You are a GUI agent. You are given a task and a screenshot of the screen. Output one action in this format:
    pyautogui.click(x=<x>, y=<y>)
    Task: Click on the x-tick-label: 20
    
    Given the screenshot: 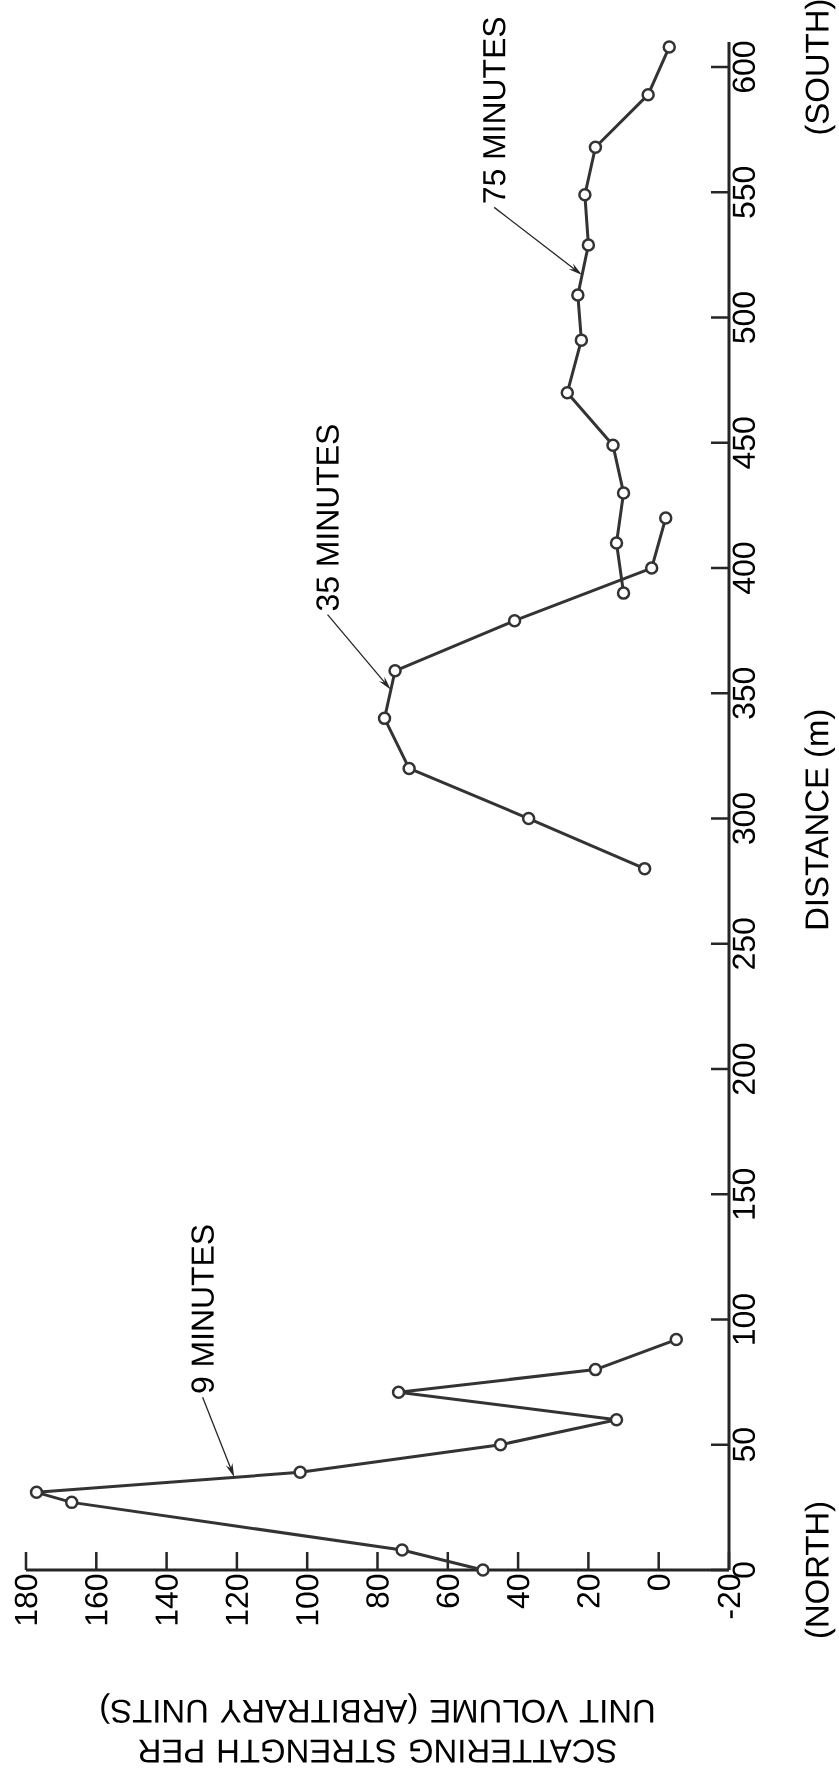 What is the action you would take?
    pyautogui.click(x=588, y=1591)
    